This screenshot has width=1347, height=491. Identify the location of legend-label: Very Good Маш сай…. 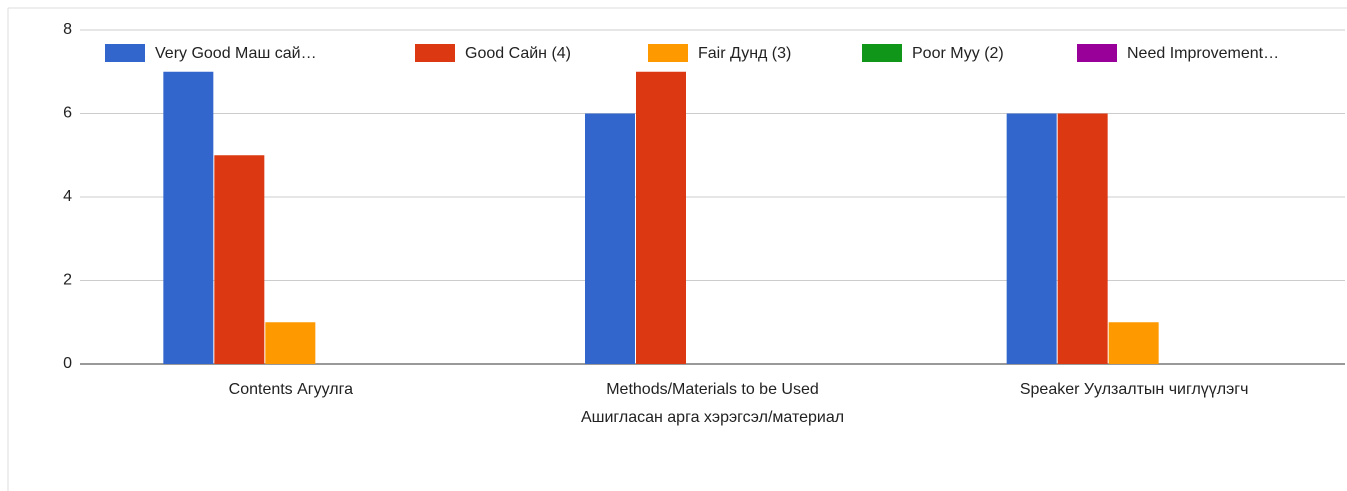
(236, 53).